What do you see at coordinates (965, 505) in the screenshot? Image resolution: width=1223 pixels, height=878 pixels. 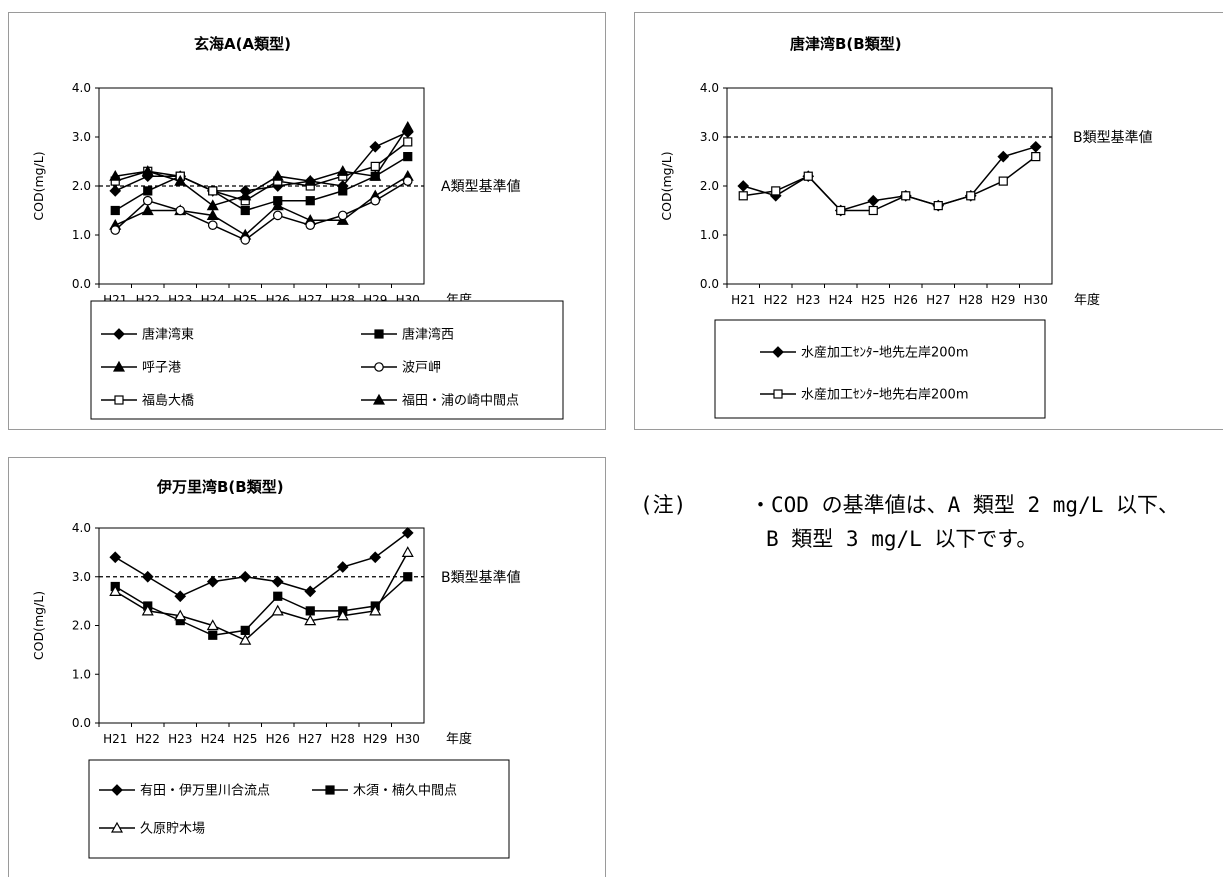 I see `note-line-1: ・COD の基準値は、A 類型 2 mg/L 以下、` at bounding box center [965, 505].